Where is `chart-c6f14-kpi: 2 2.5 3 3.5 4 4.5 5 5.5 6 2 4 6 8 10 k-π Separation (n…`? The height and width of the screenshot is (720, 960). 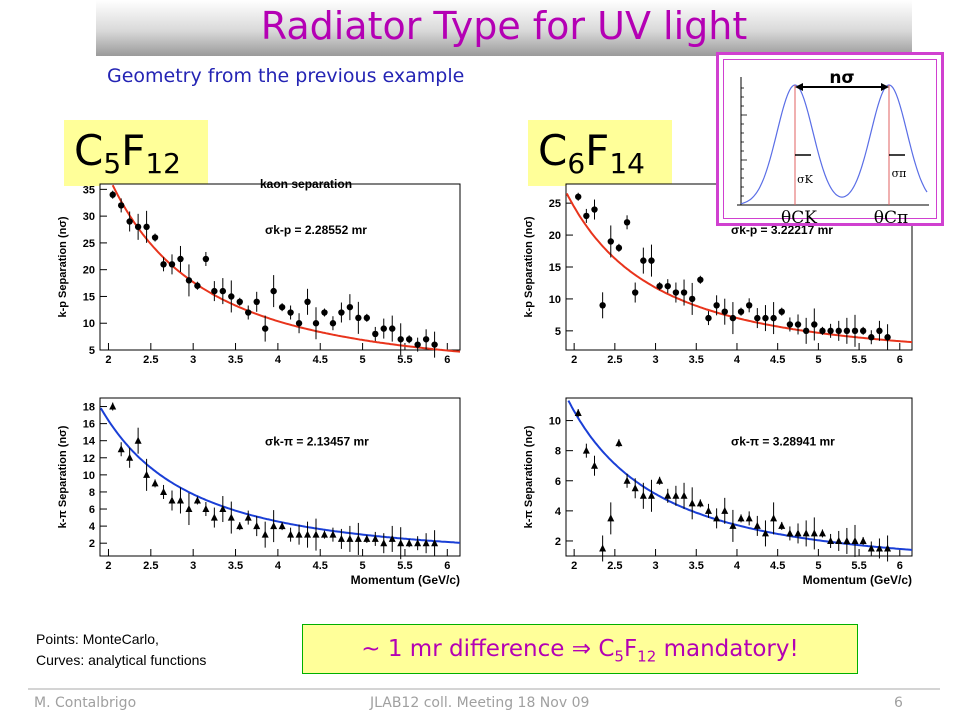
chart-c6f14-kpi: 2 2.5 3 3.5 4 4.5 5 5.5 6 2 4 6 8 10 k-π Separation (n… is located at coordinates (709, 489).